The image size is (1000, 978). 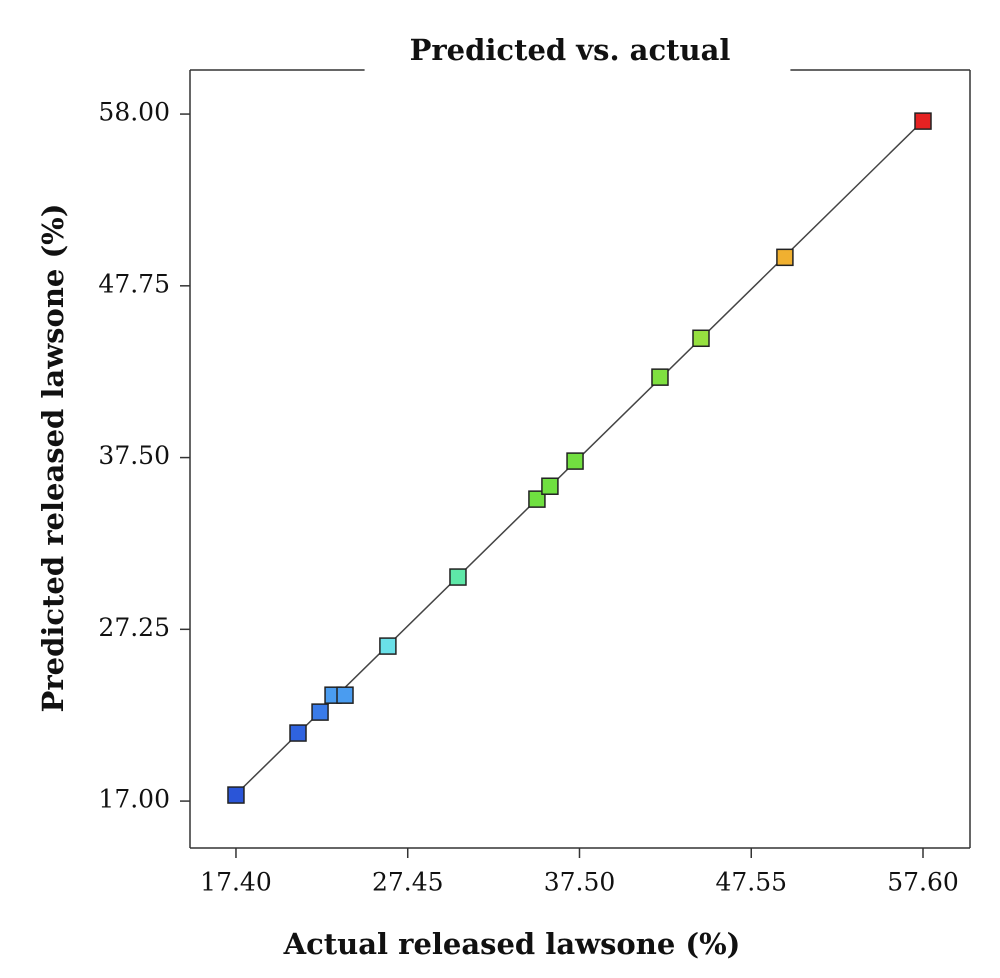 I want to click on x-tick-label: 57.60, so click(x=923, y=882).